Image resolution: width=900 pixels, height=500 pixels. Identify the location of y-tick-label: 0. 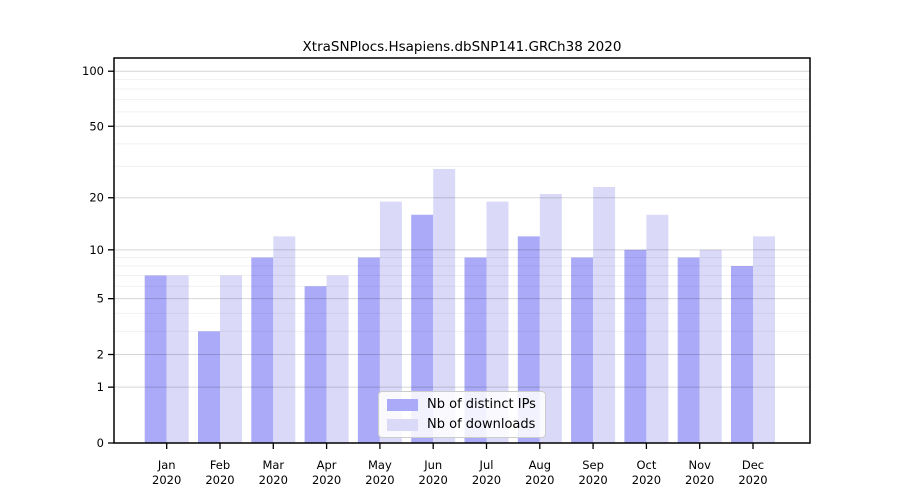
(100, 443).